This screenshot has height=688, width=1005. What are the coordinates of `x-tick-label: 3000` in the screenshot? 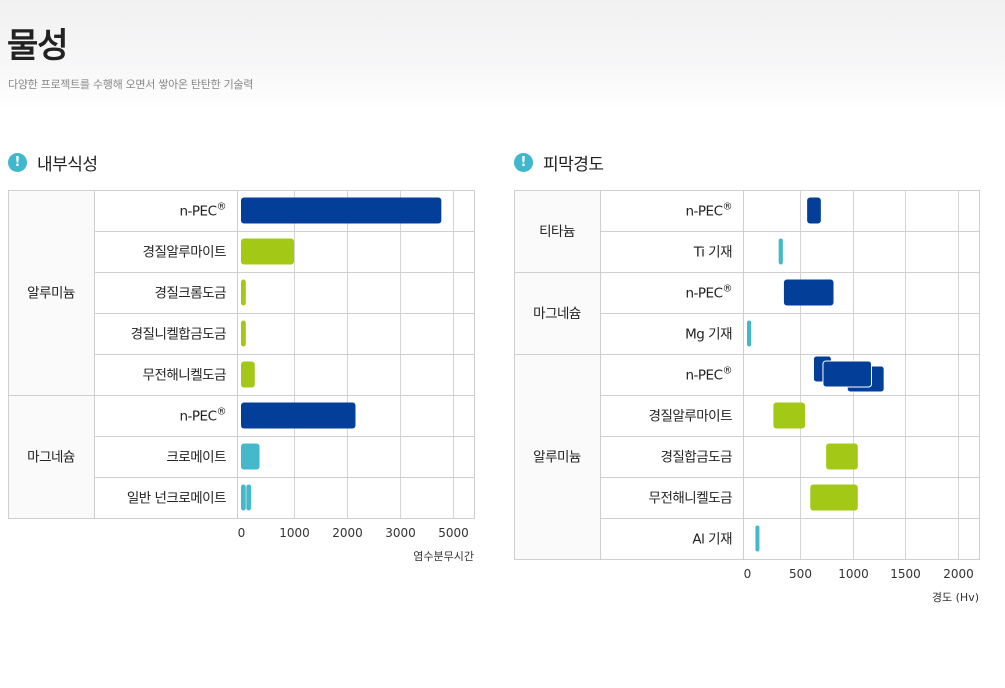 It's located at (400, 533).